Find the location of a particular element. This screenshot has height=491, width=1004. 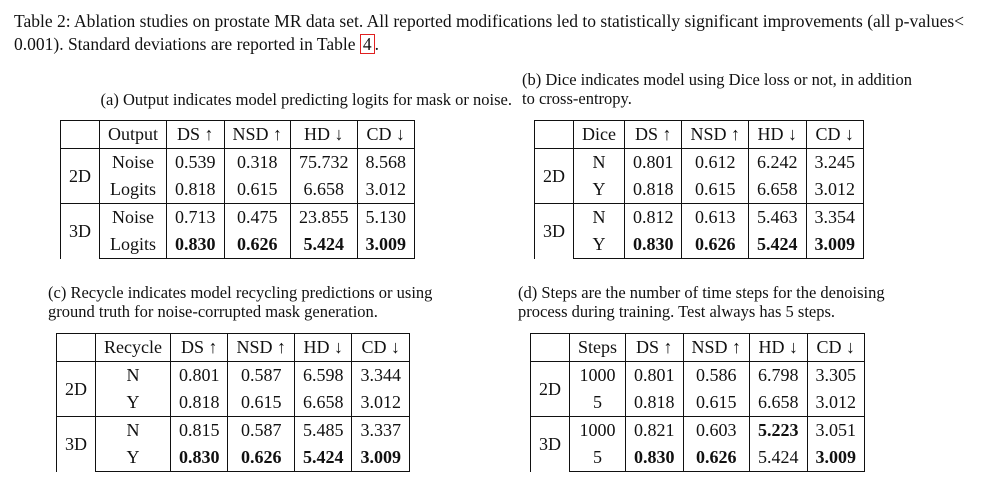

best-value: 5.223 is located at coordinates (778, 430).